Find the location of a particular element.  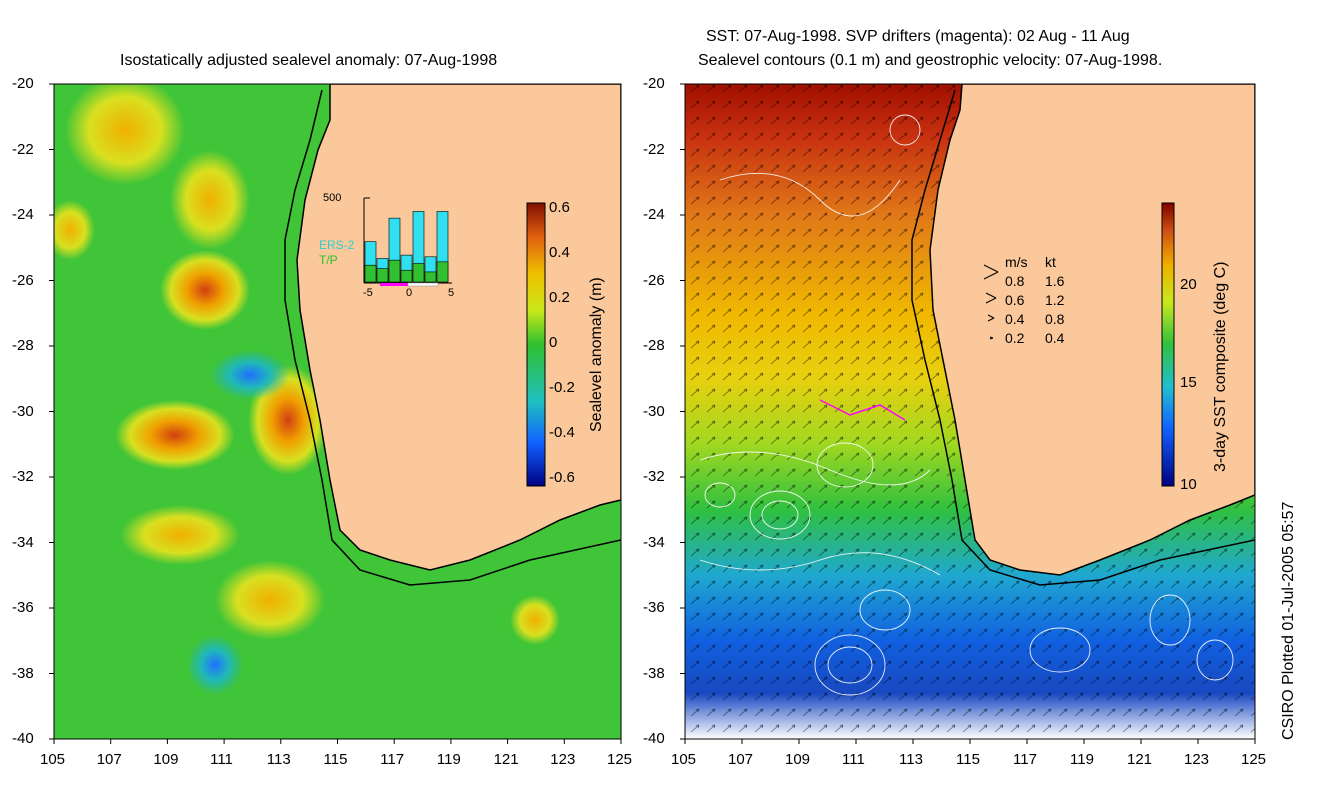

inset-legend-tp: T/P is located at coordinates (328, 260).